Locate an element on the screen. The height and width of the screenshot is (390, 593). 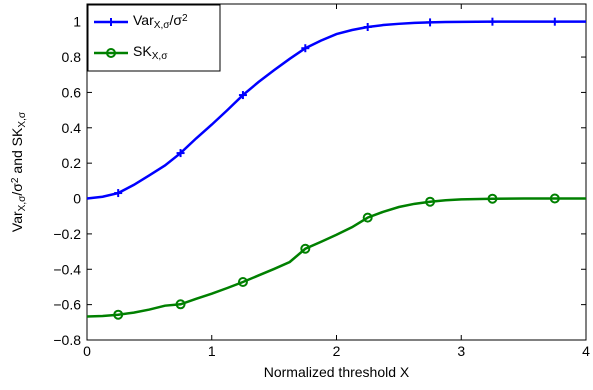
y-tick-label: 0.4 is located at coordinates (72, 128).